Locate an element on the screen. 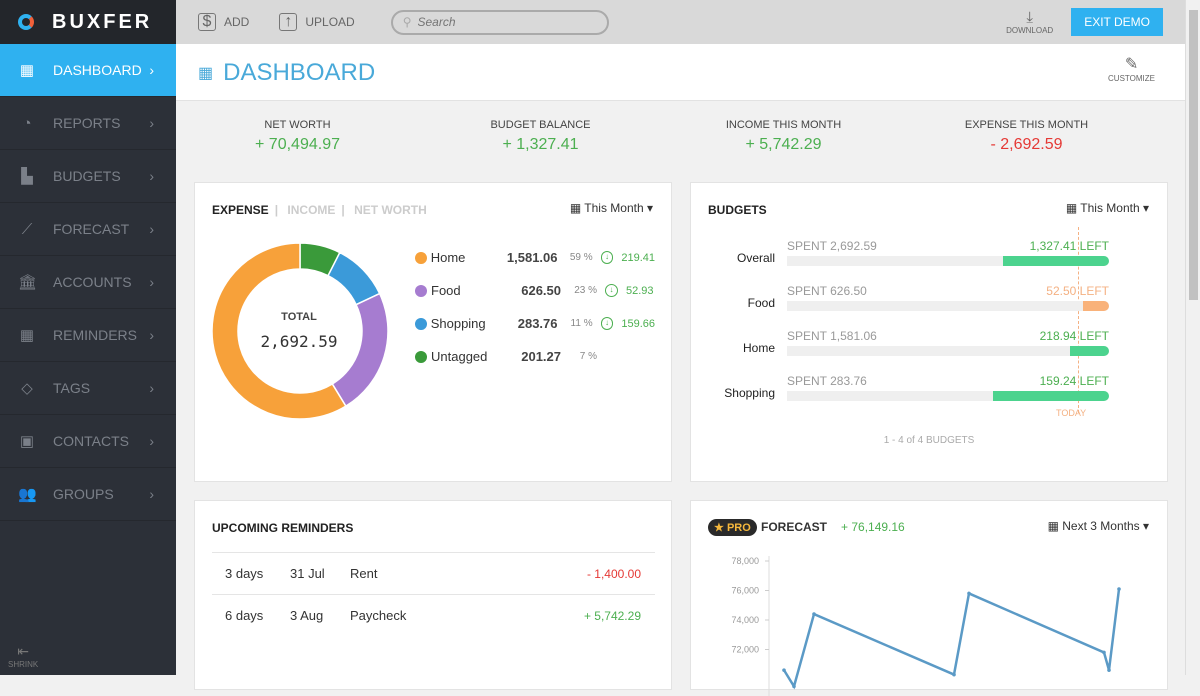  sidebar-item-label: REPORTS is located at coordinates (87, 123).